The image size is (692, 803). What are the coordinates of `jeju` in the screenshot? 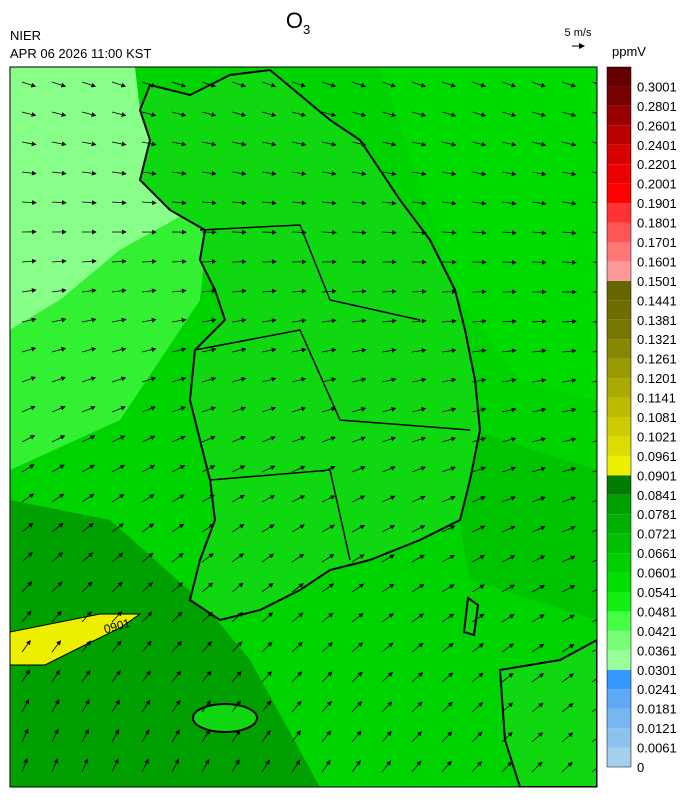 It's located at (225, 718).